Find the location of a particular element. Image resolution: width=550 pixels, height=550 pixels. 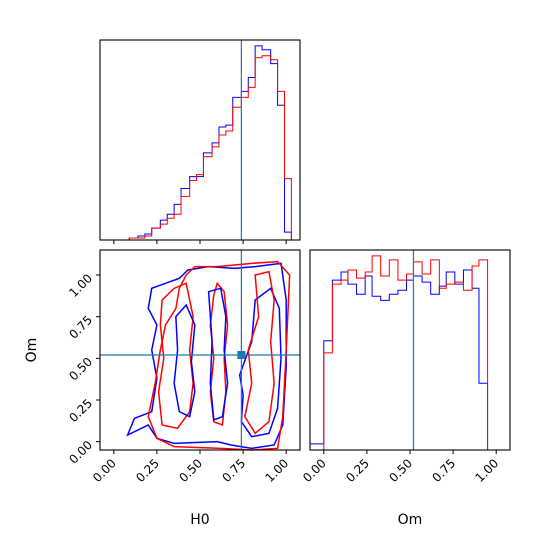

om-histogram-frame is located at coordinates (410, 350).